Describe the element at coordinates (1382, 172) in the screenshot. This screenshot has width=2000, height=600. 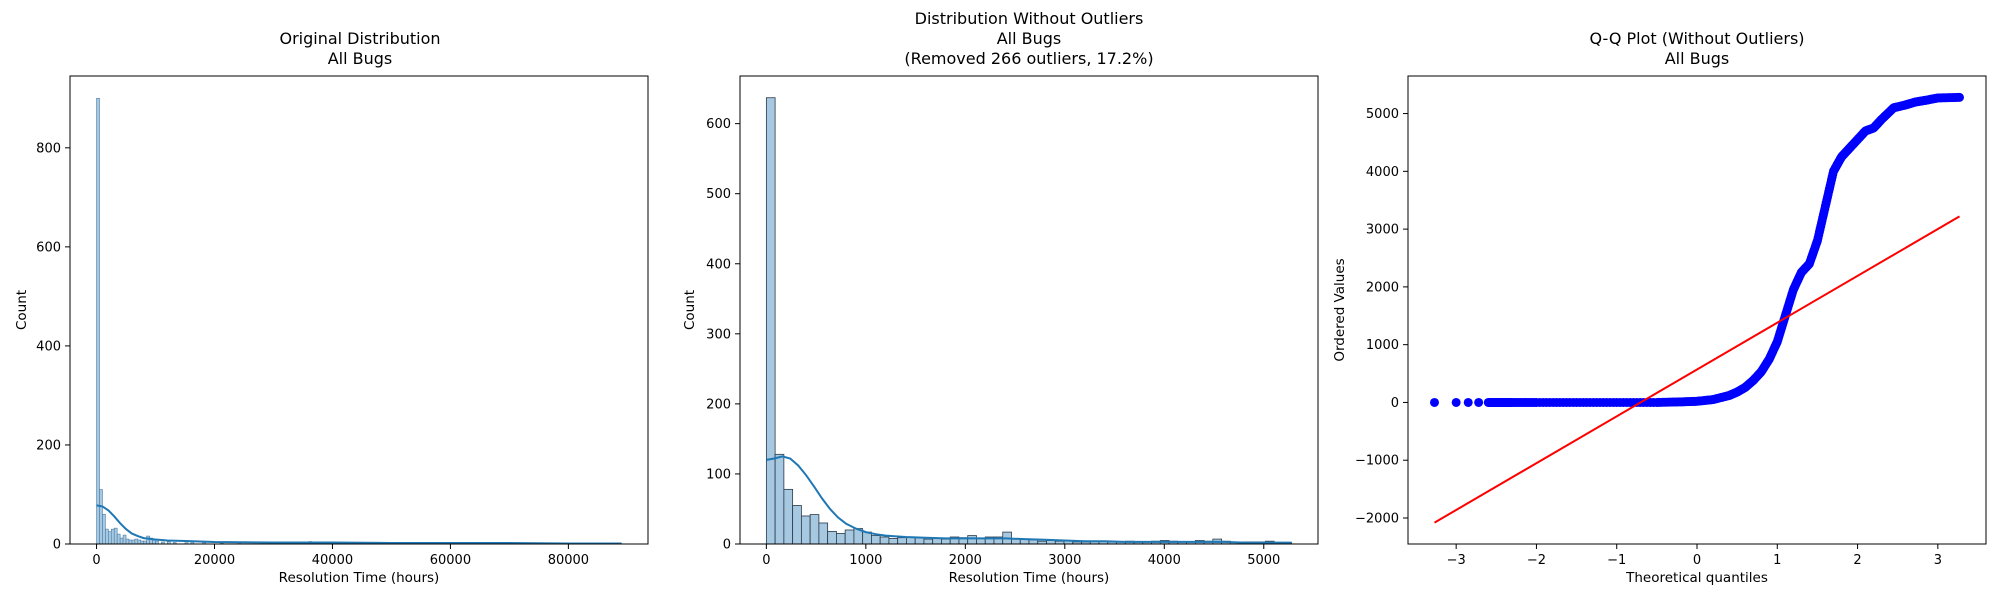
I see `y-tick-label: 4000` at that location.